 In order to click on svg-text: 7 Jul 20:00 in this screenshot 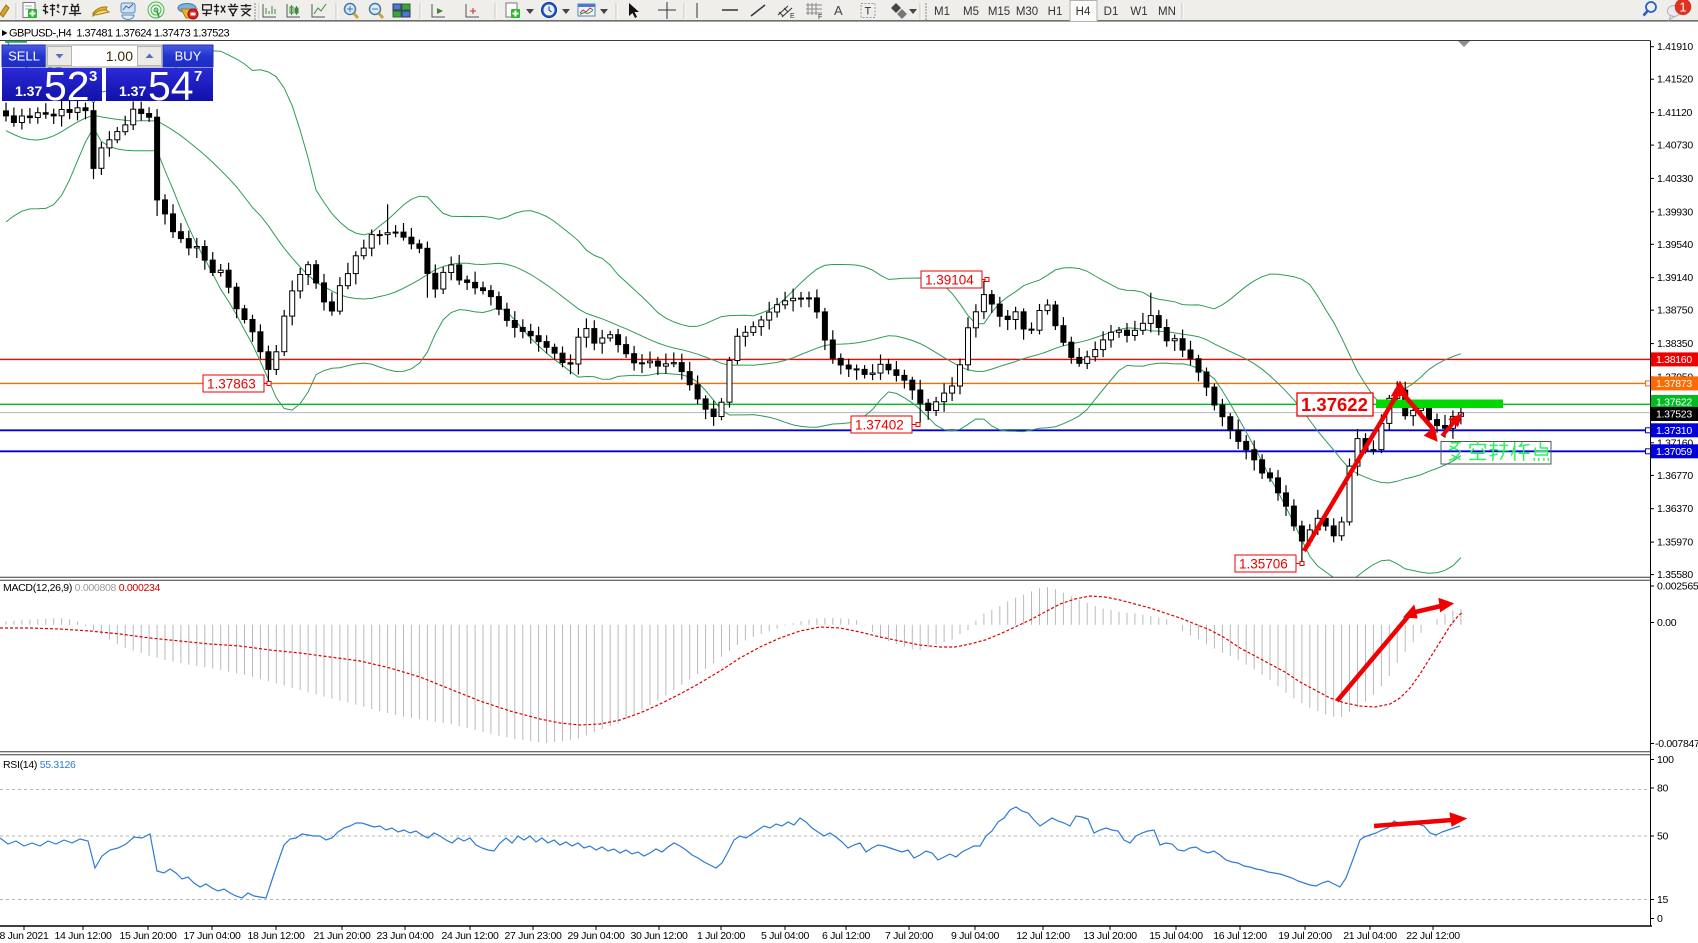, I will do `click(909, 936)`.